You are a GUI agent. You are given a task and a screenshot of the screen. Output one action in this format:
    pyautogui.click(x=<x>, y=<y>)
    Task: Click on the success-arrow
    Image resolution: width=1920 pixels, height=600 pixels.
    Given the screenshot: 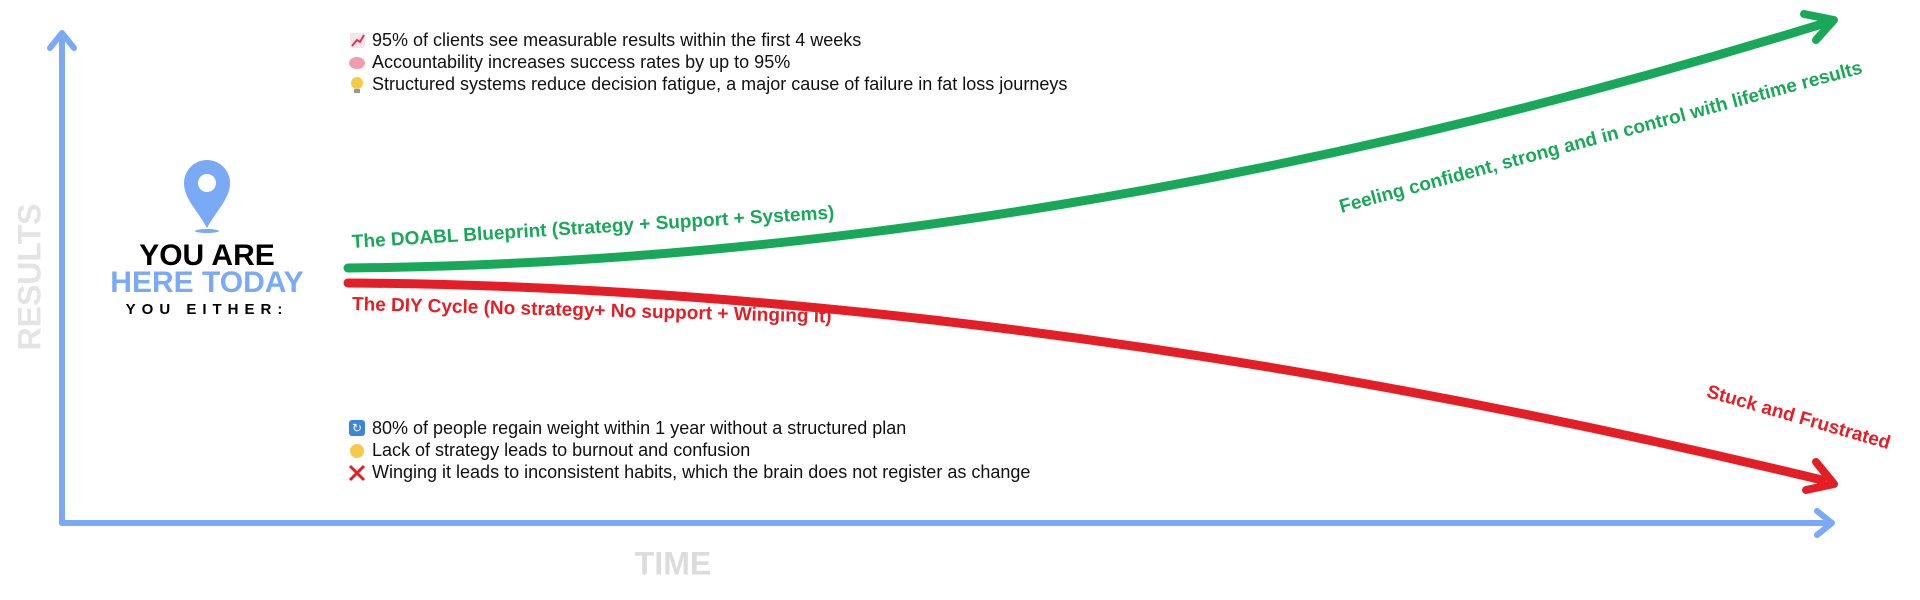 What is the action you would take?
    pyautogui.click(x=1819, y=27)
    